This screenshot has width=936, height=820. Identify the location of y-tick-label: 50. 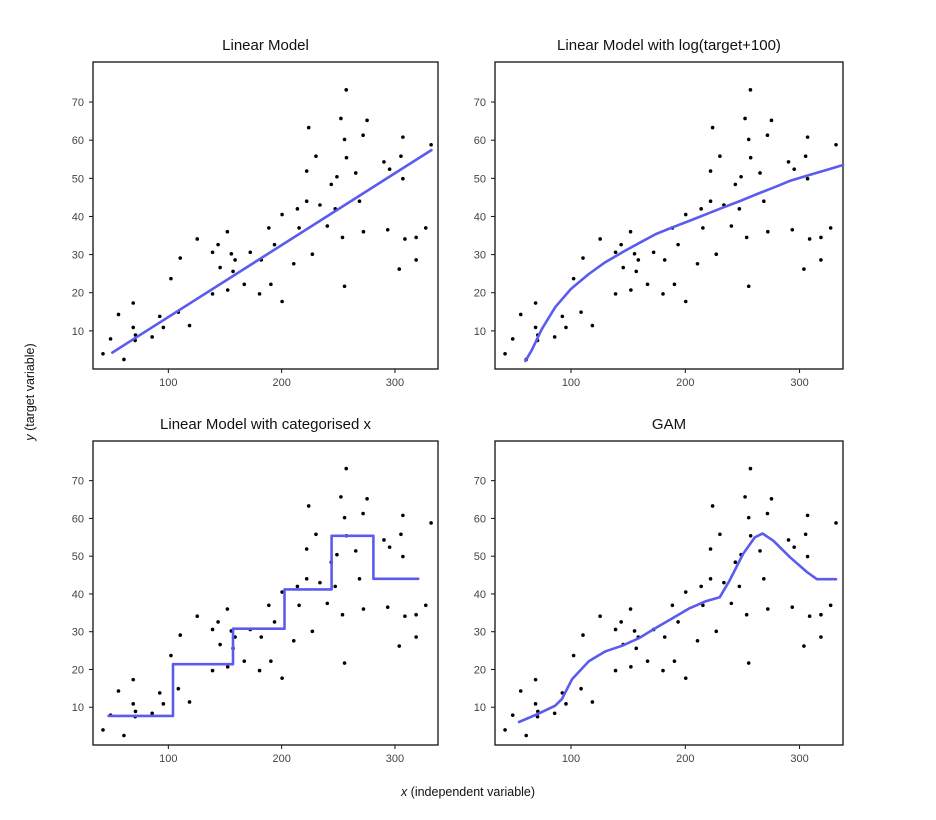
(78, 557).